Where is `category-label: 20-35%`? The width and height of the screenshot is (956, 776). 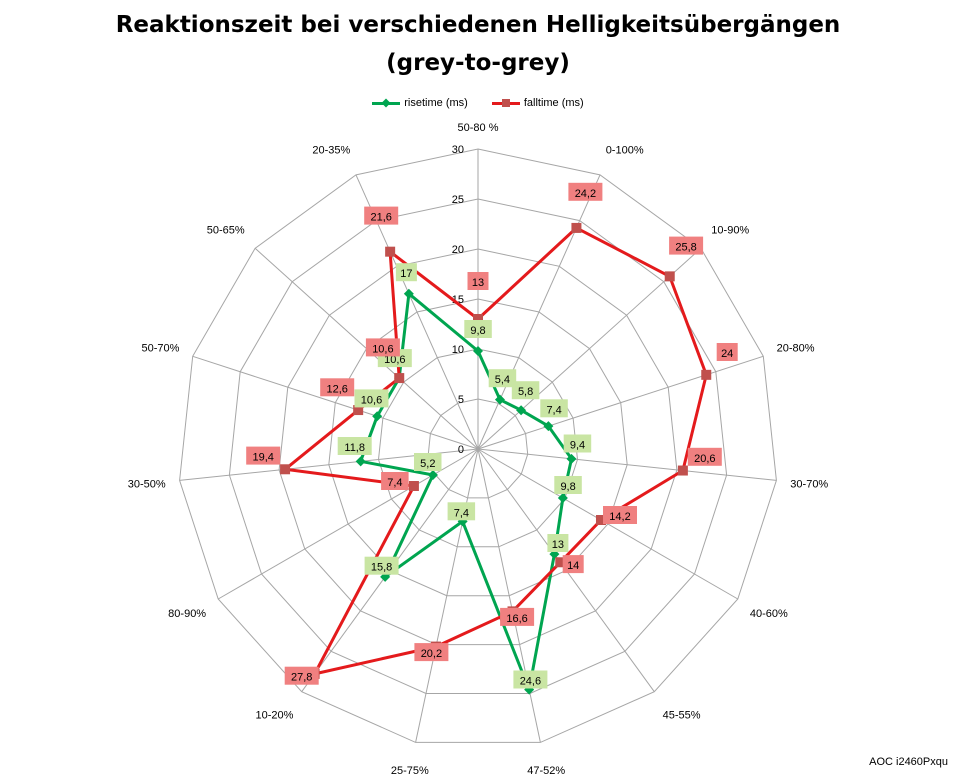 category-label: 20-35% is located at coordinates (331, 150).